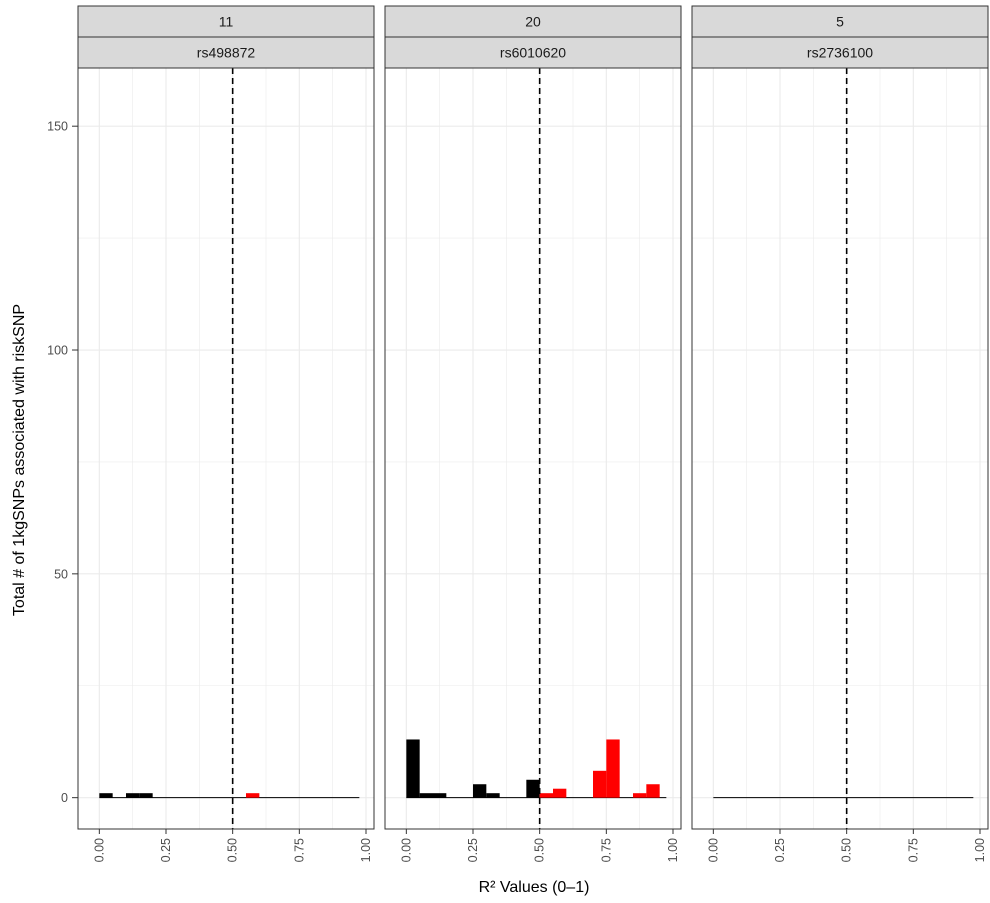 This screenshot has height=903, width=990. I want to click on facet-strip-top-label: 20, so click(533, 22).